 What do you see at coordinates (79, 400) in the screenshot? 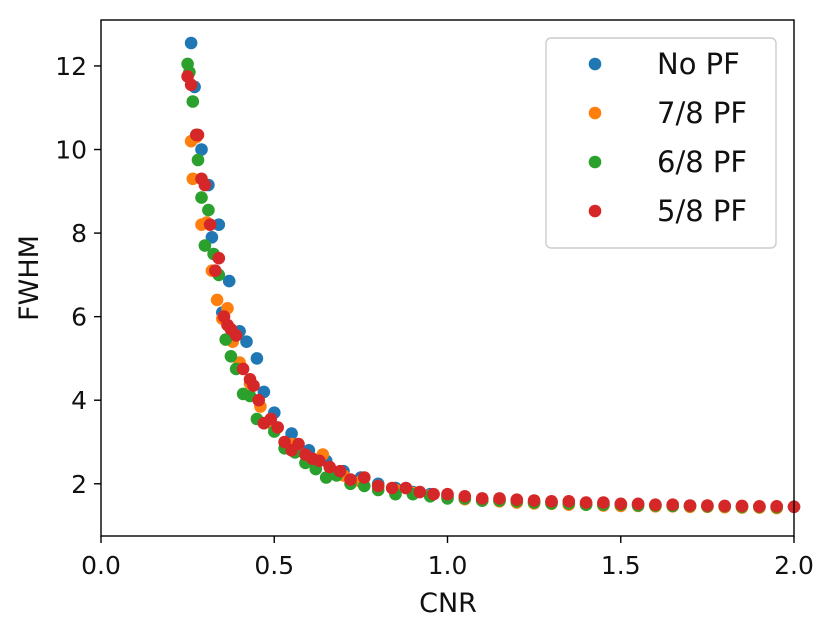
I see `y-tick-label: 4` at bounding box center [79, 400].